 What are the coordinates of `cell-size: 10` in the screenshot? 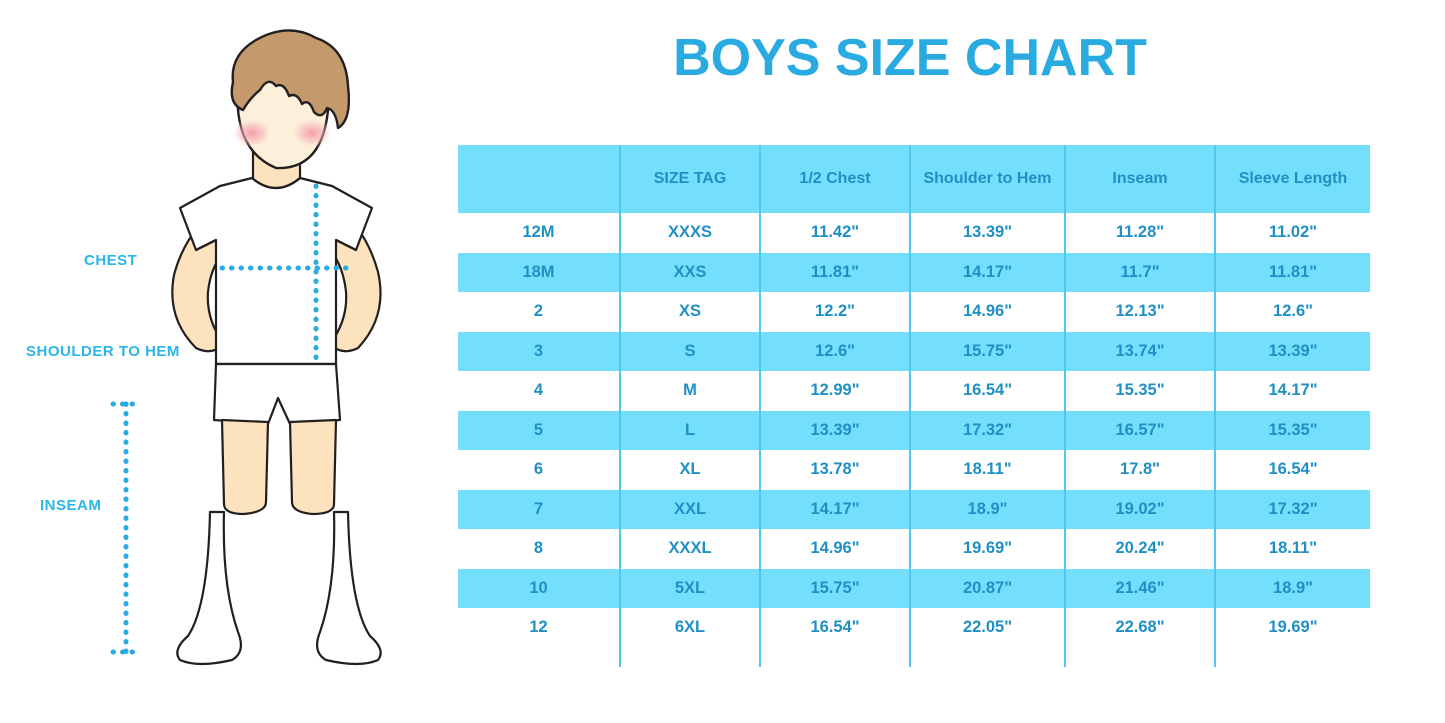 It's located at (539, 588).